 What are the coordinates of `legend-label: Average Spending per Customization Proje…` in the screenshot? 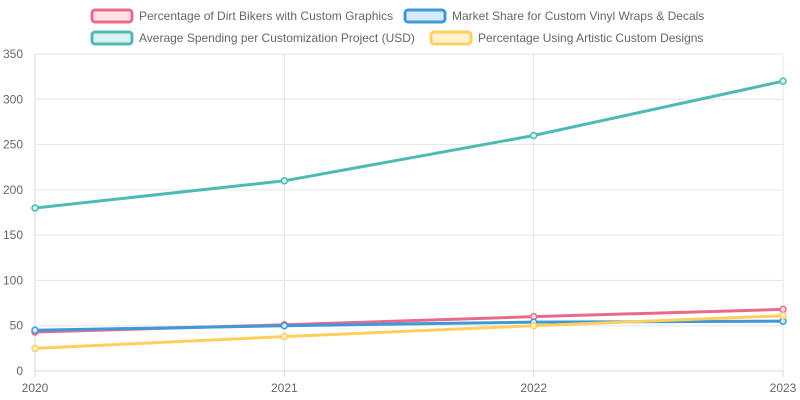 It's located at (277, 38).